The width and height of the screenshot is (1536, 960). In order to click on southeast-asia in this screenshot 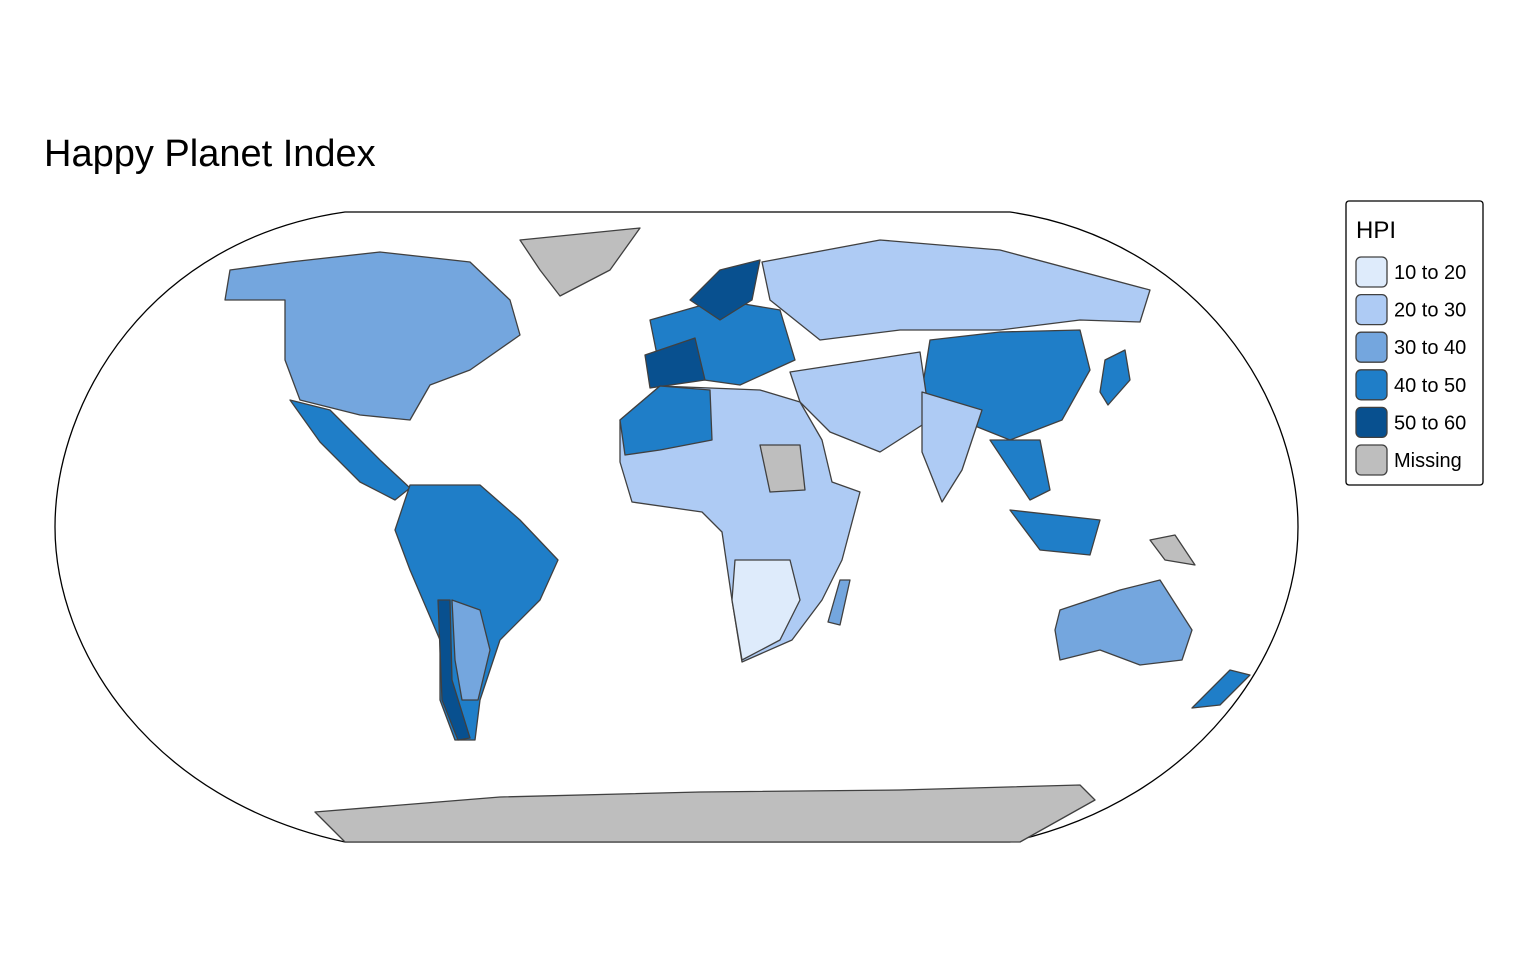, I will do `click(1020, 470)`.